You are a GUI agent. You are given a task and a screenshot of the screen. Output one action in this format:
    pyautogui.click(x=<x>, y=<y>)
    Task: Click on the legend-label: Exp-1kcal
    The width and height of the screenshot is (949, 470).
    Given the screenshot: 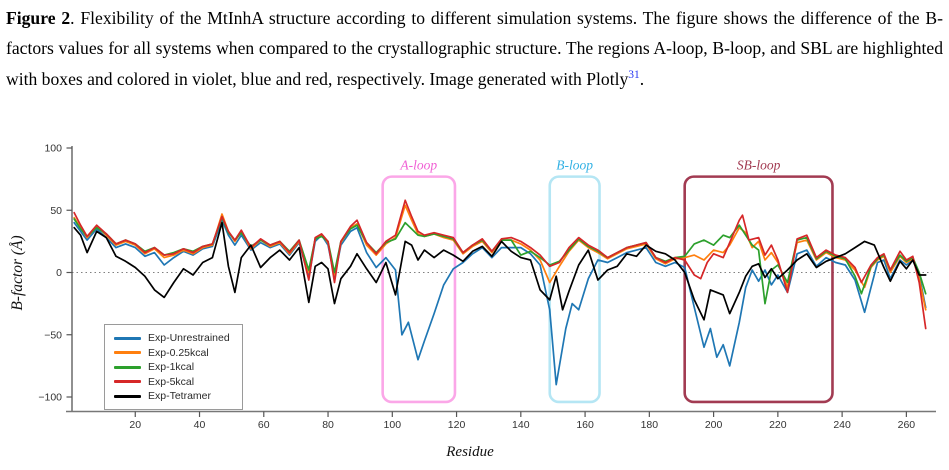 What is the action you would take?
    pyautogui.click(x=171, y=367)
    